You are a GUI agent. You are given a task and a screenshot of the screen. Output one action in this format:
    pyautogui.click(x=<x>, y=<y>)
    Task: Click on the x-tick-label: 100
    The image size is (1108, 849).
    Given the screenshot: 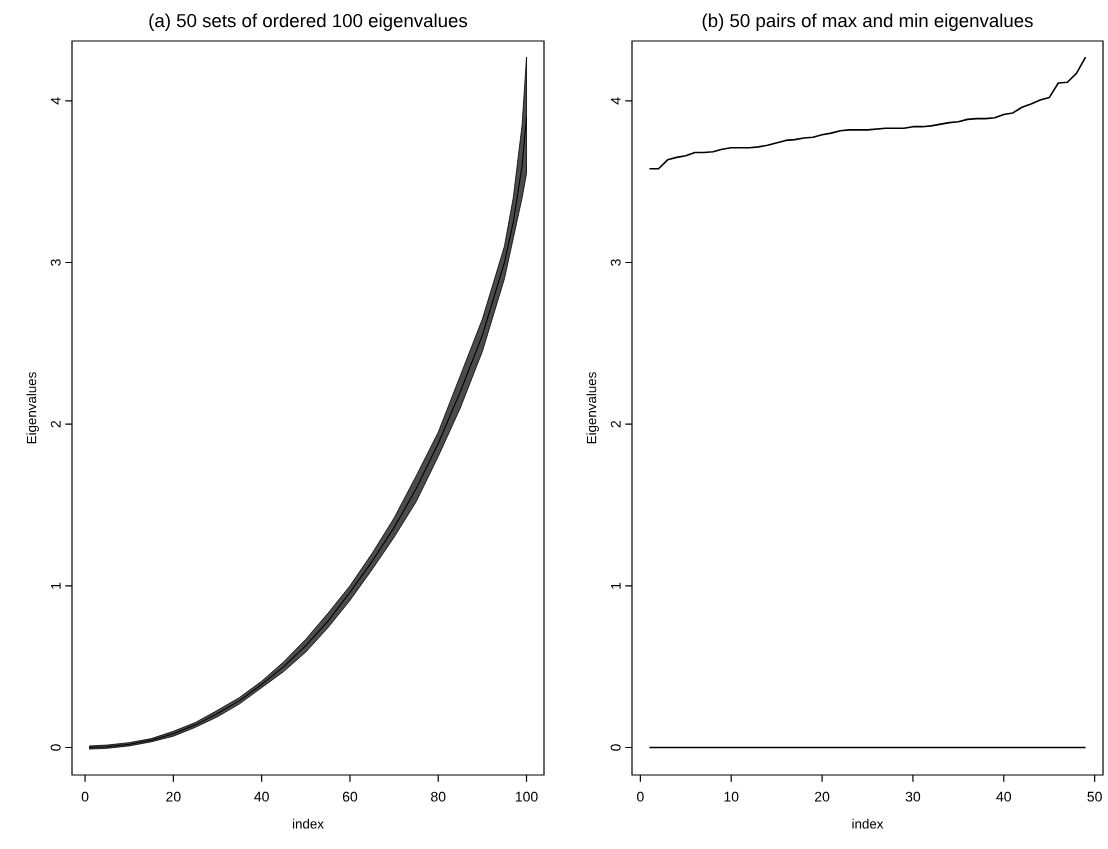 What is the action you would take?
    pyautogui.click(x=526, y=796)
    